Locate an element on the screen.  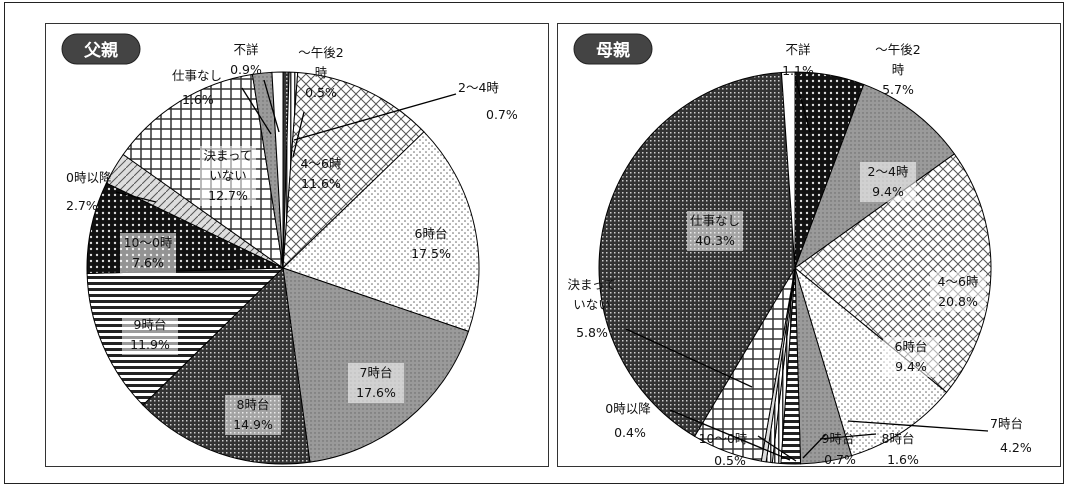
father-label-bg-undecided is located at coordinates (228, 176).